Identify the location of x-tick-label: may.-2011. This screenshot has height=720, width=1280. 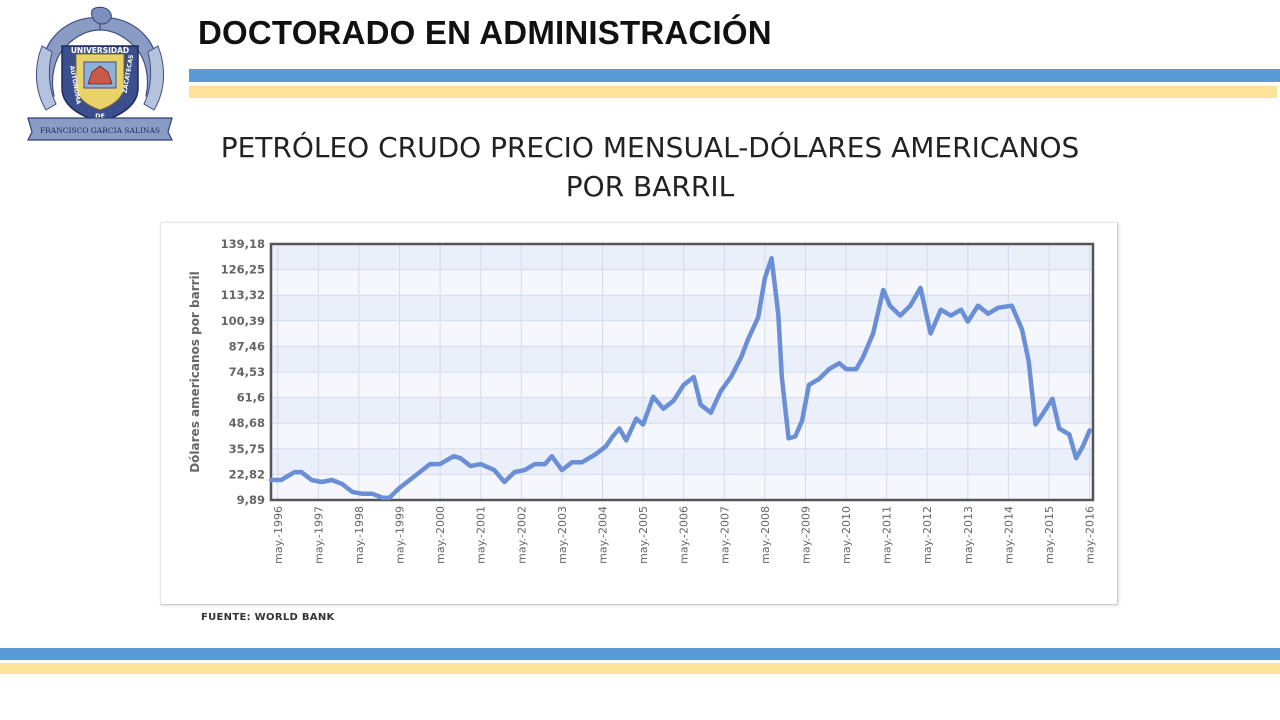
(887, 535).